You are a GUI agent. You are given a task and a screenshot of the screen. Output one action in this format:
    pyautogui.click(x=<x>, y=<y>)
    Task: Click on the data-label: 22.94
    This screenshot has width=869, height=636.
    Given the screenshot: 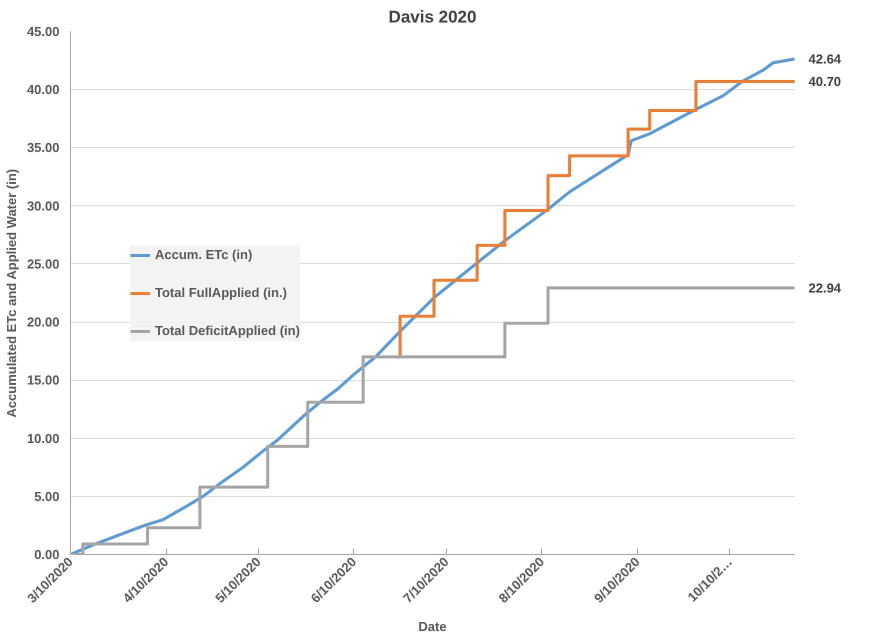 What is the action you would take?
    pyautogui.click(x=825, y=288)
    